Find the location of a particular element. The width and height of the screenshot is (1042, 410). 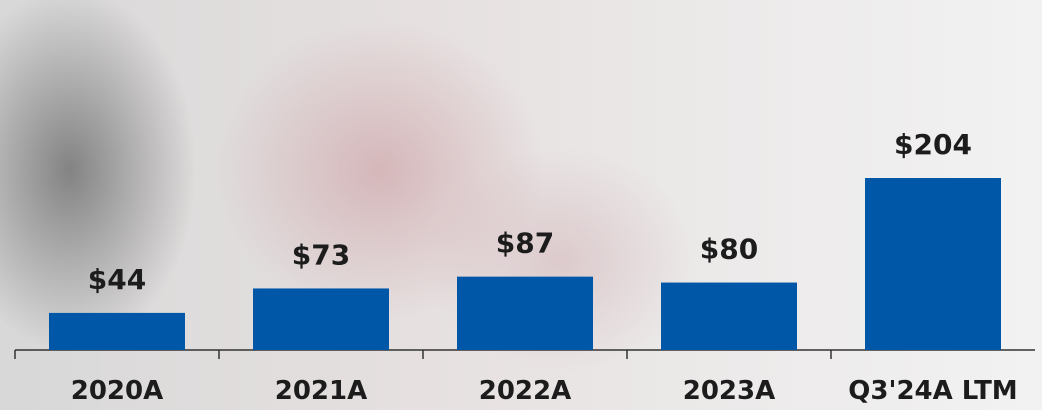

value-label: $80 is located at coordinates (729, 249).